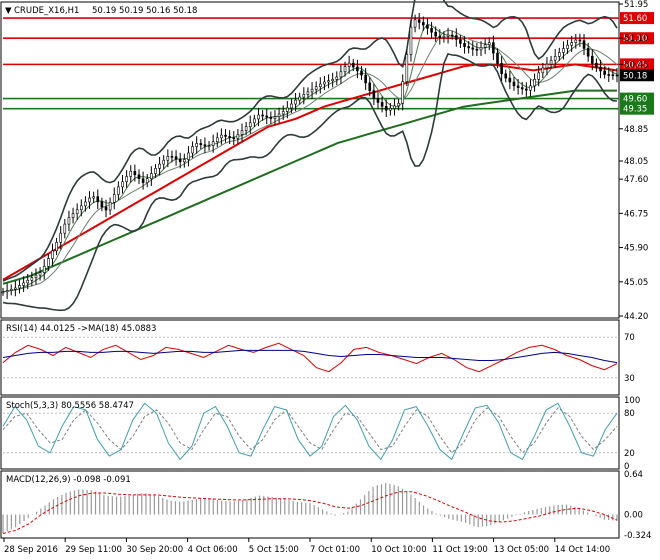 This screenshot has width=660, height=560. What do you see at coordinates (637, 536) in the screenshot?
I see `macd-tick-label-2: -0.324` at bounding box center [637, 536].